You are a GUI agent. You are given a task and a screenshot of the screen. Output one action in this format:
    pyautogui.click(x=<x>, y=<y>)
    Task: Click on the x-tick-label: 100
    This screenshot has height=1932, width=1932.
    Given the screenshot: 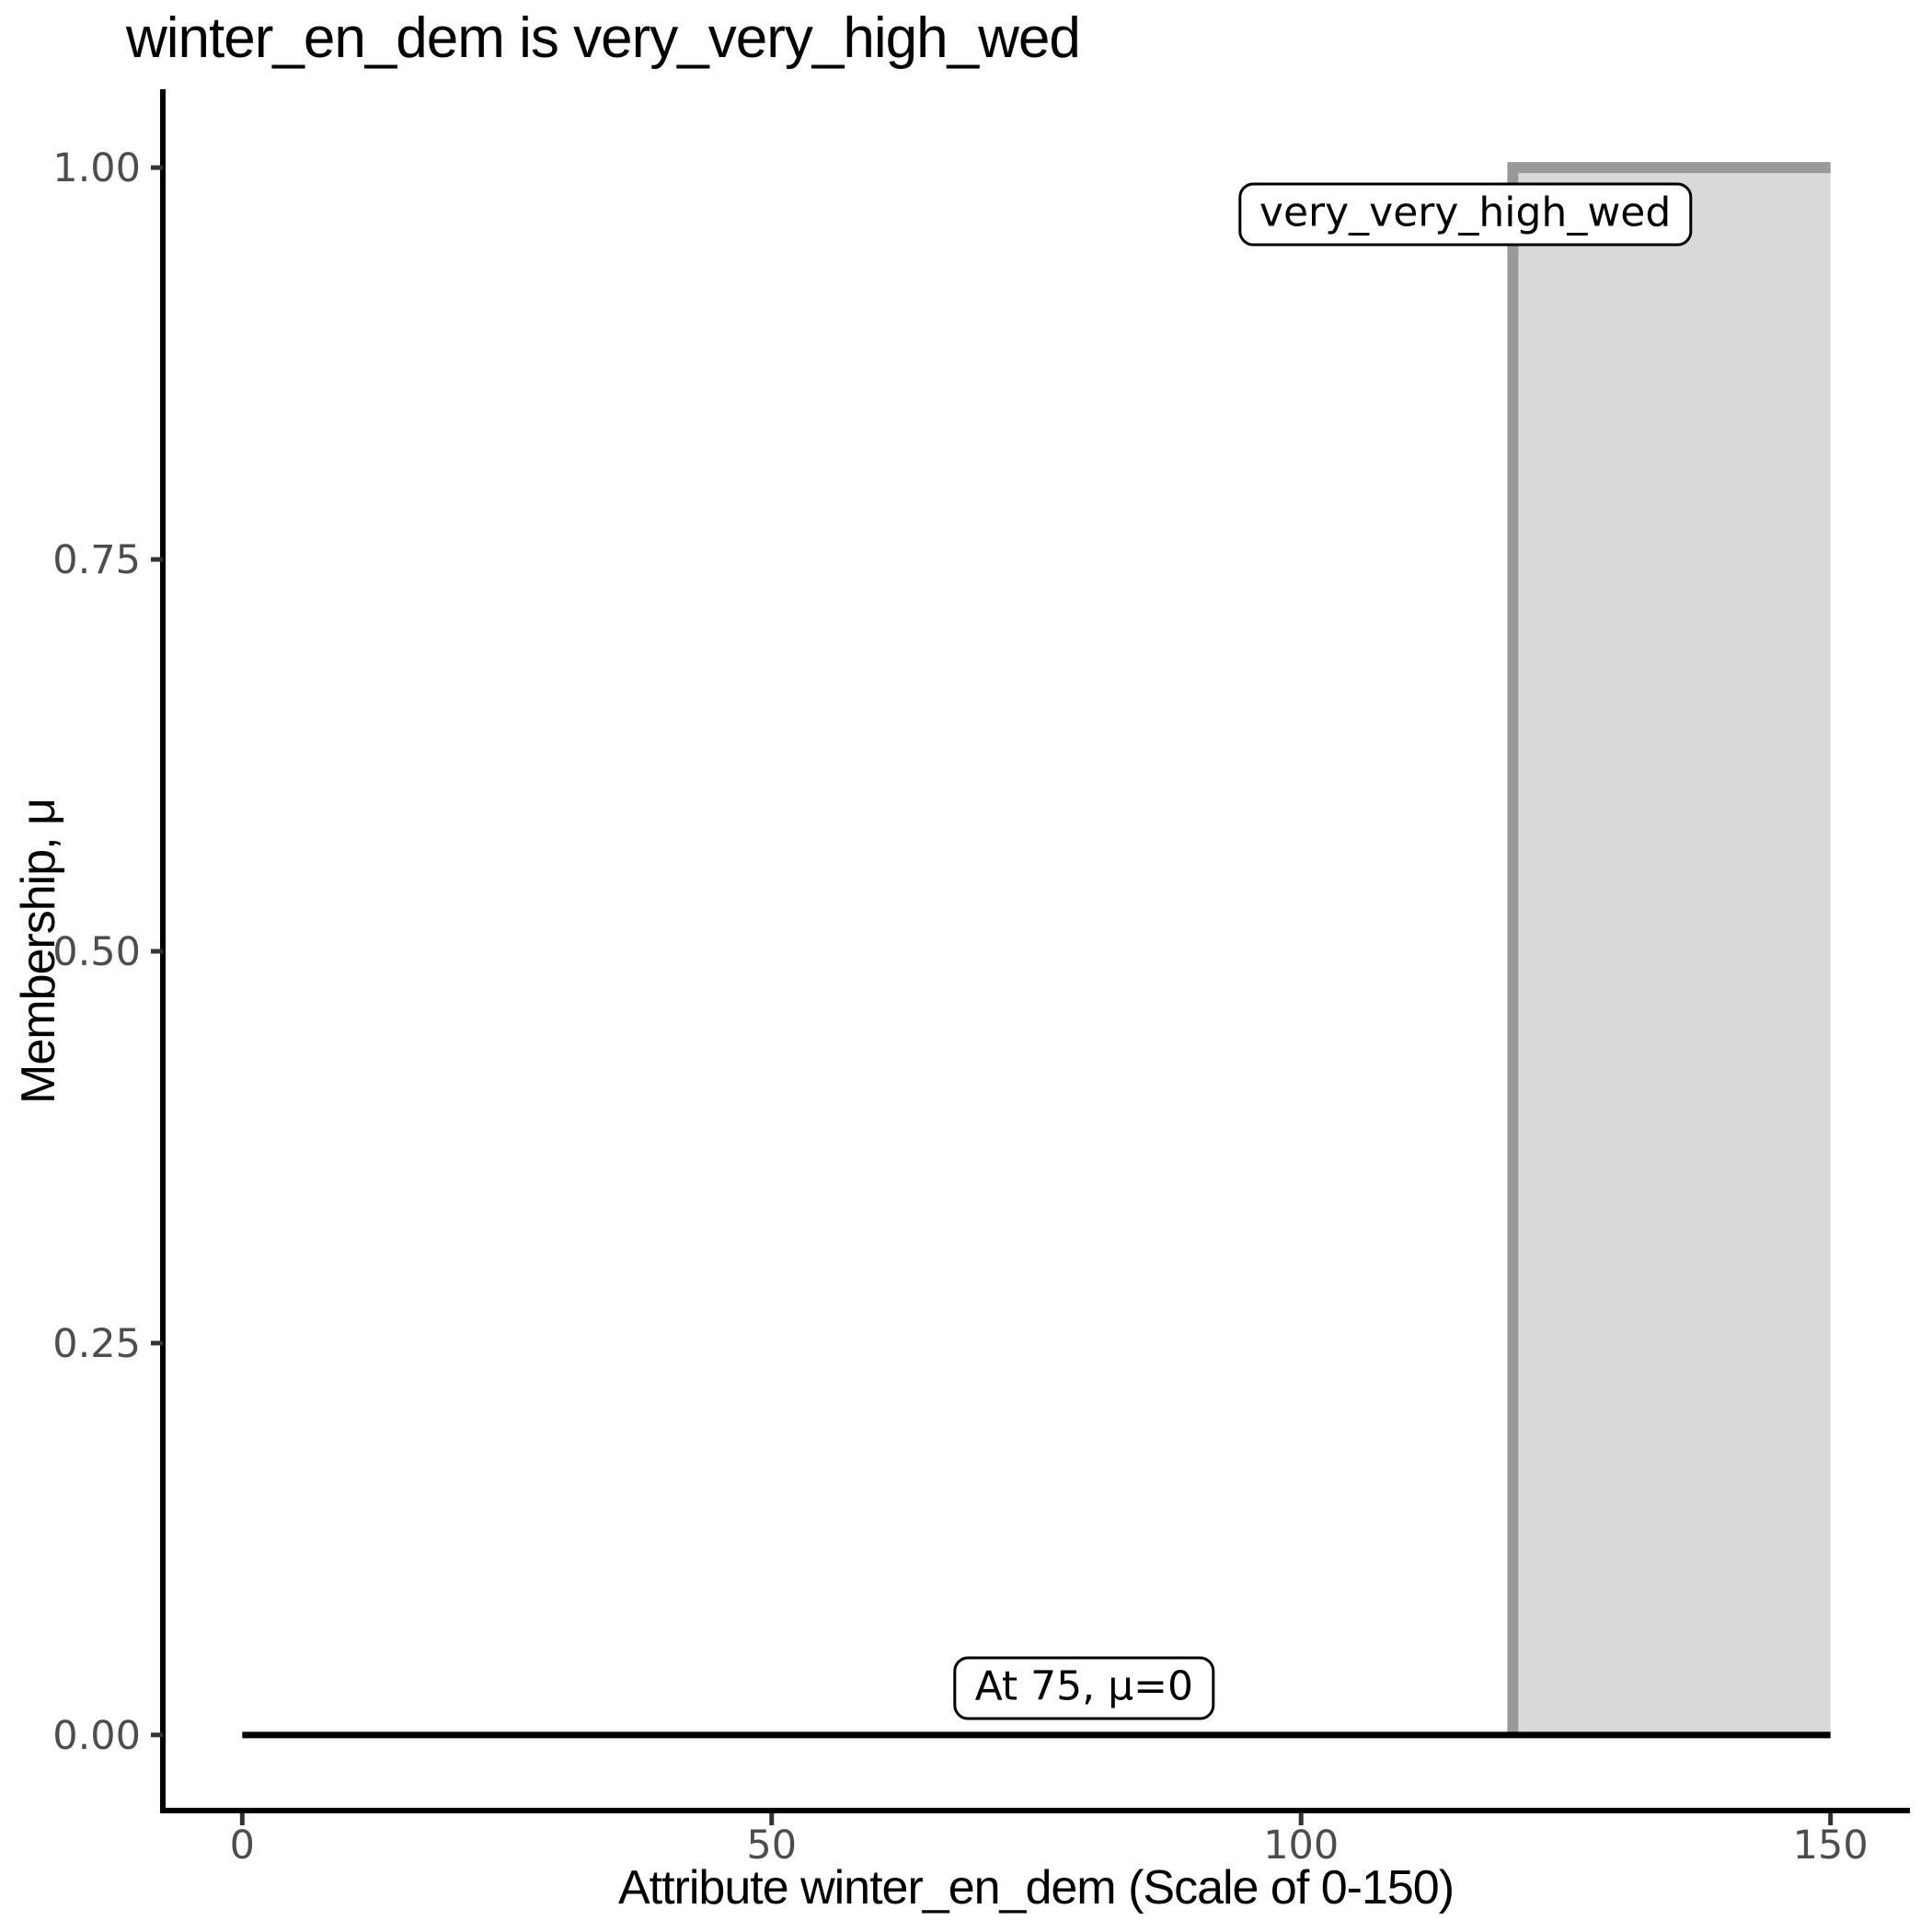 What is the action you would take?
    pyautogui.click(x=1301, y=1846)
    